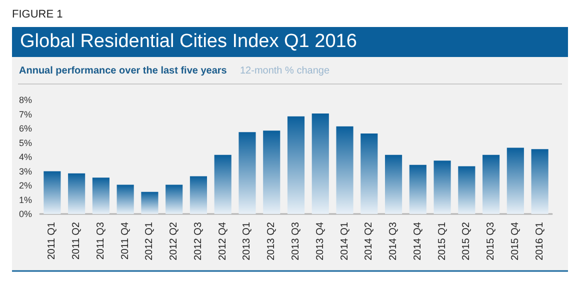 This screenshot has height=301, width=580. I want to click on x-tick-label: 2013 Q2, so click(272, 241).